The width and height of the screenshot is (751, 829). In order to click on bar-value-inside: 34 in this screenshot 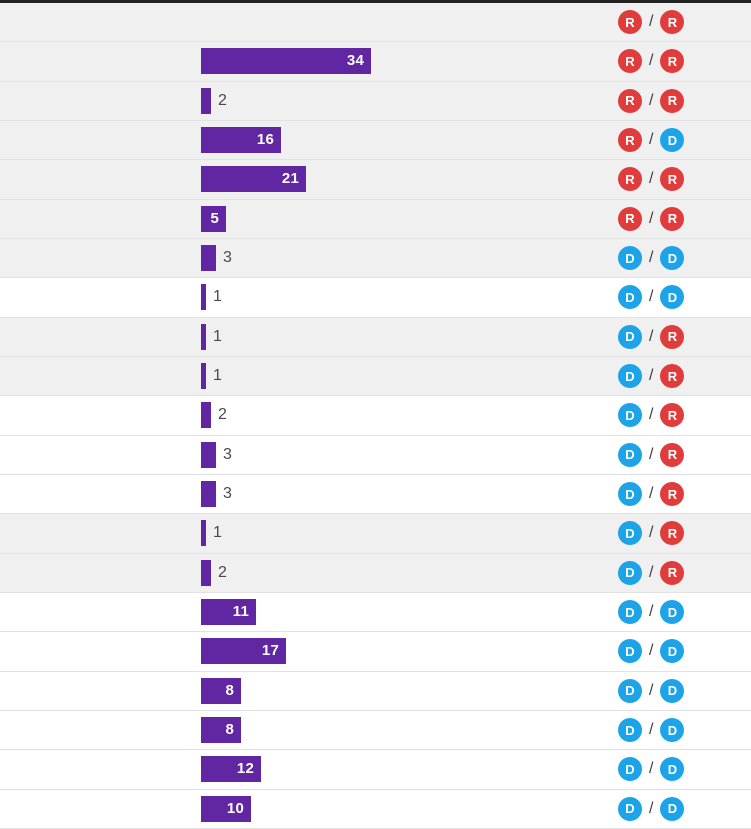, I will do `click(355, 61)`.